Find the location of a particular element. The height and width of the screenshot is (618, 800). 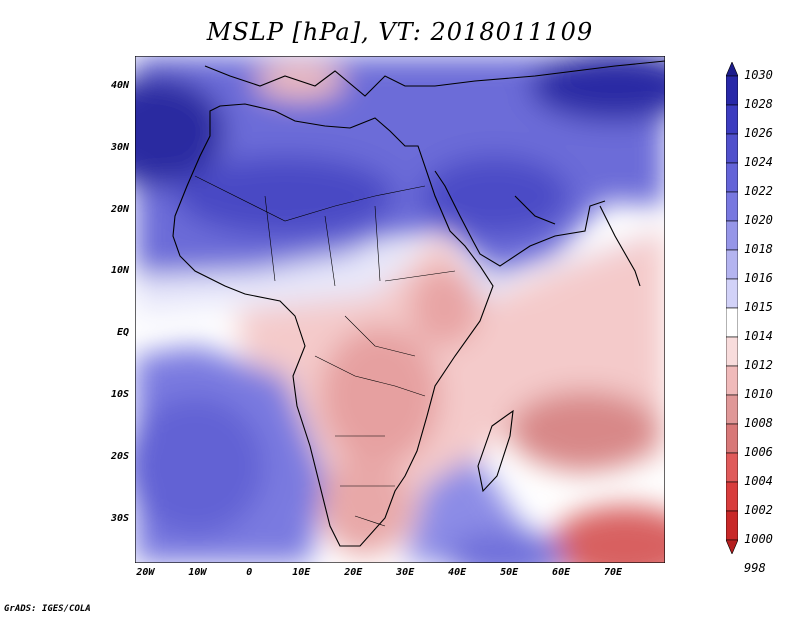

lon-tick-label: 50E is located at coordinates (509, 572).